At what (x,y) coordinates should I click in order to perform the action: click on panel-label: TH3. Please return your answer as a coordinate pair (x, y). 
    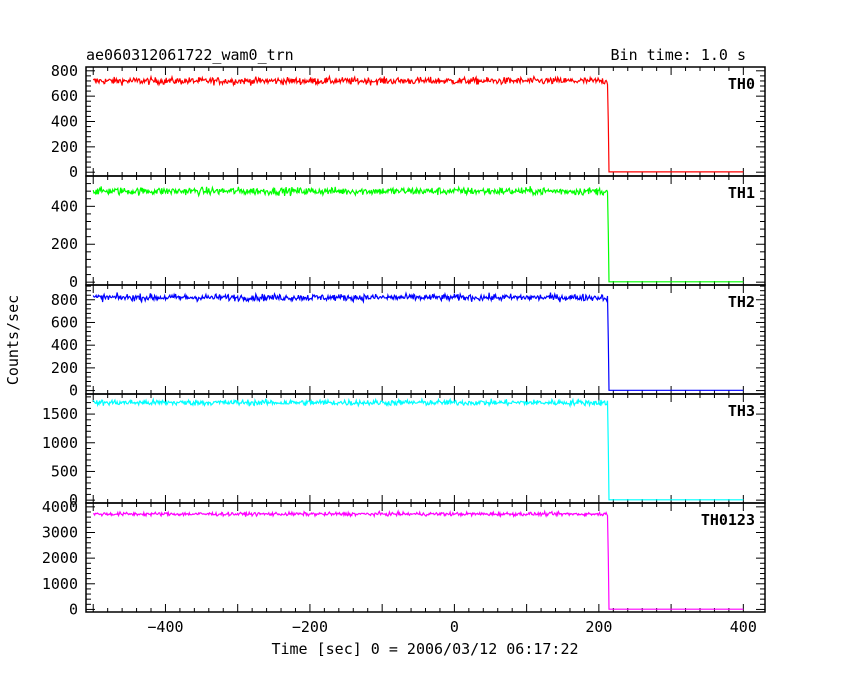
    Looking at the image, I should click on (741, 411).